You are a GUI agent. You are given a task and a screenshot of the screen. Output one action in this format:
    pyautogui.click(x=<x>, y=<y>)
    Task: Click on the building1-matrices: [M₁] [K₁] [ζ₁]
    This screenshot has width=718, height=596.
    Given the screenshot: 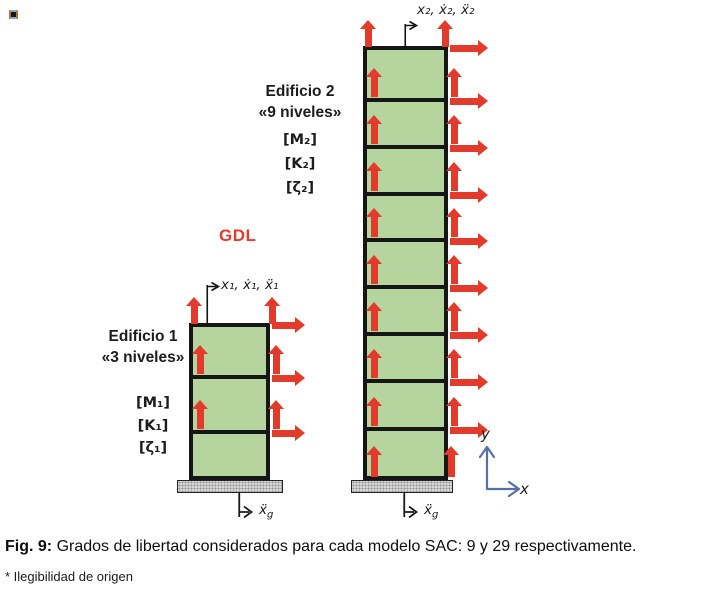 What is the action you would take?
    pyautogui.click(x=153, y=426)
    